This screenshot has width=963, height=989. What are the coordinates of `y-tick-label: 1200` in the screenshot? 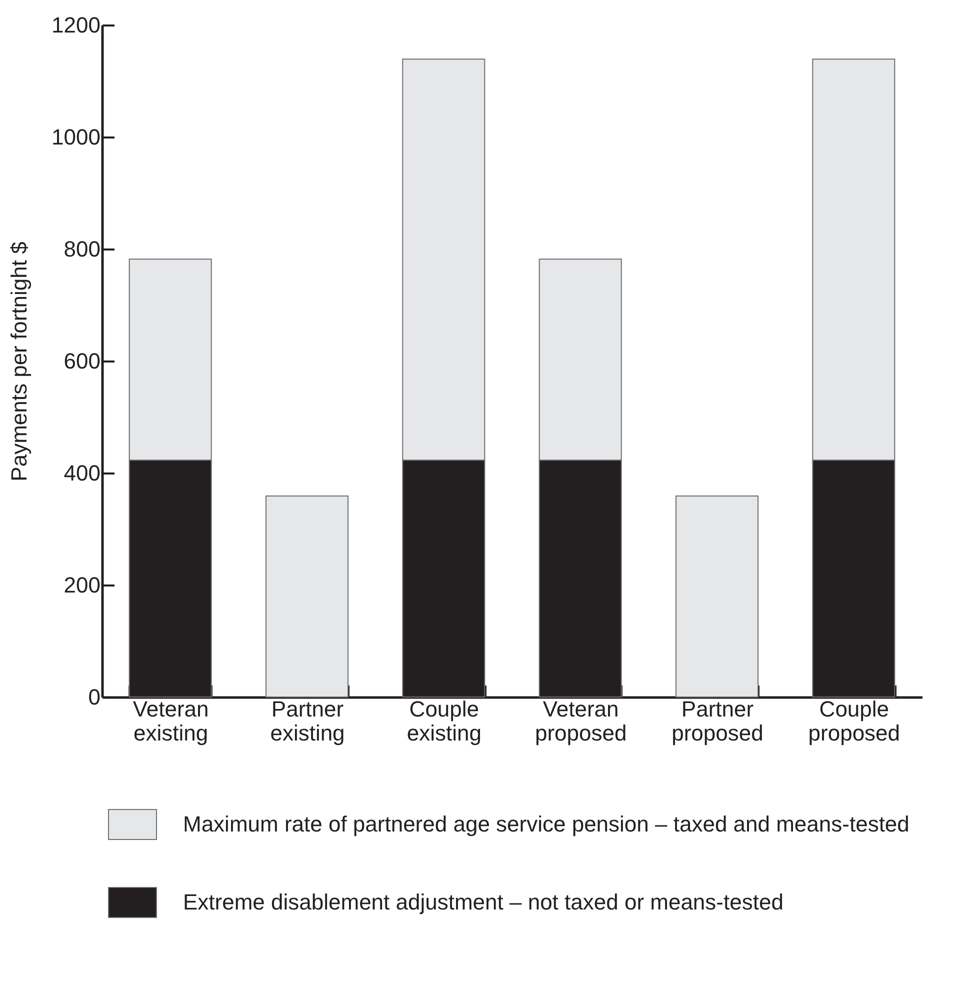 It's located at (76, 25).